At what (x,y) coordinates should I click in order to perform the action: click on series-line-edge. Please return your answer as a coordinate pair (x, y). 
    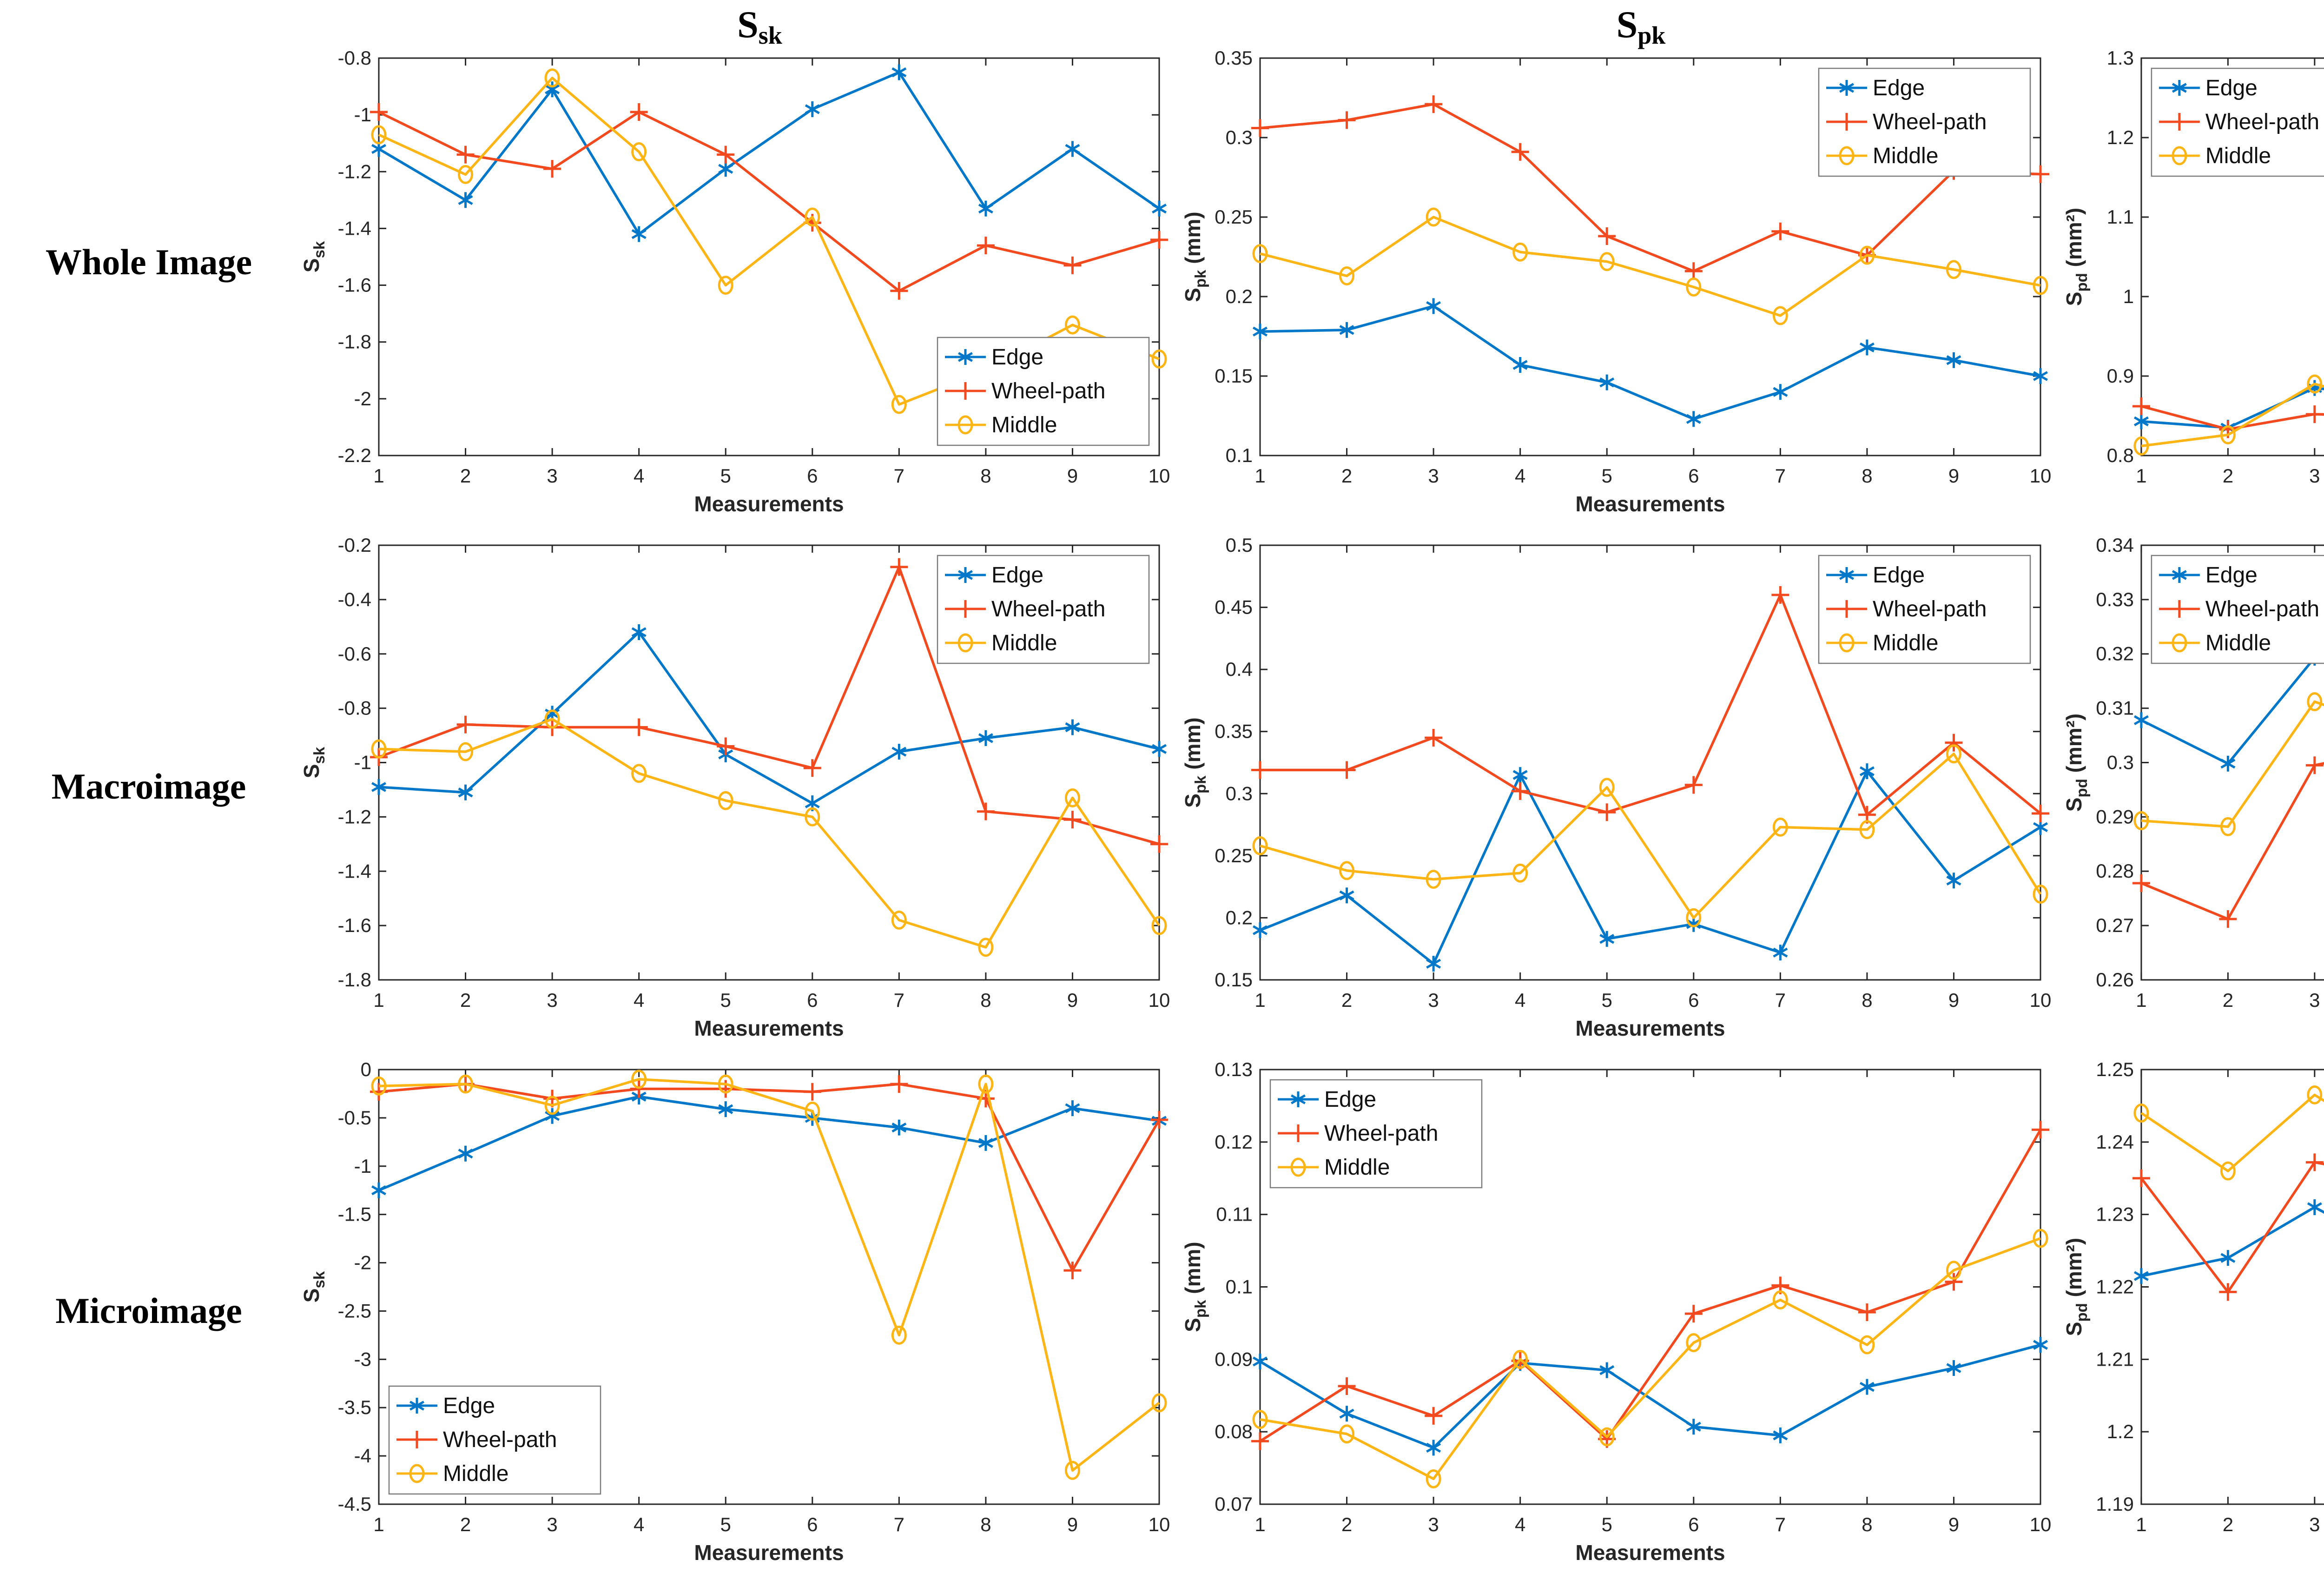
    Looking at the image, I should click on (2232, 1242).